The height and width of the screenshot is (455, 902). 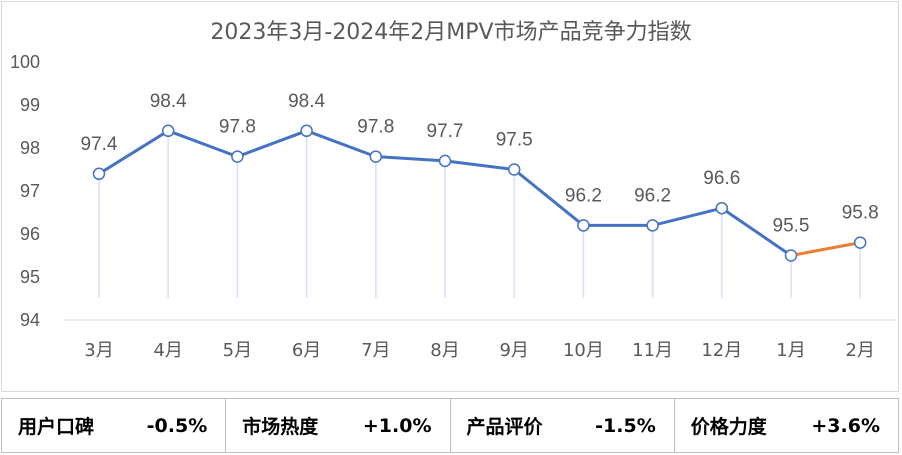 I want to click on x-tick-label: 8月, so click(x=444, y=350).